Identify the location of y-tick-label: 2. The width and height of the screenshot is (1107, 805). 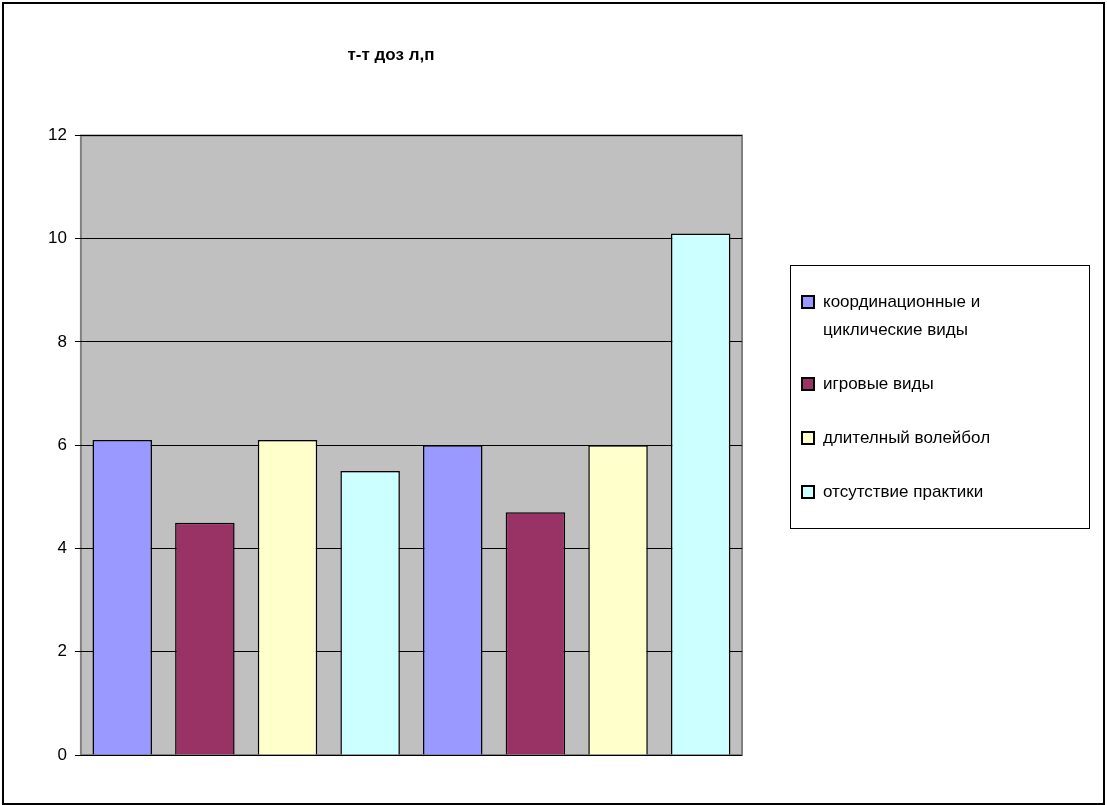
(62, 651).